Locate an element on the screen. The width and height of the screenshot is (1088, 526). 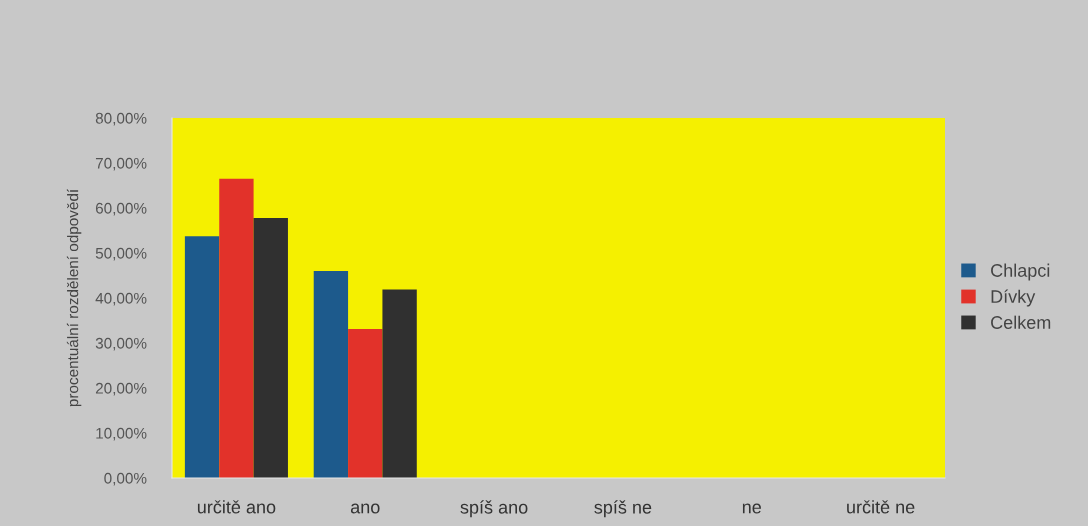
legend-label: Dívky is located at coordinates (1013, 298).